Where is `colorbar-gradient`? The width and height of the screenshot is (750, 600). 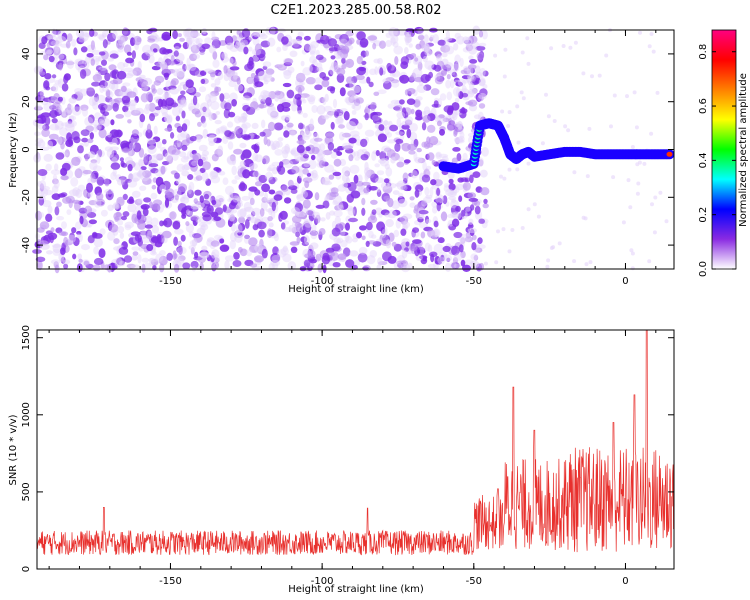 colorbar-gradient is located at coordinates (724, 149).